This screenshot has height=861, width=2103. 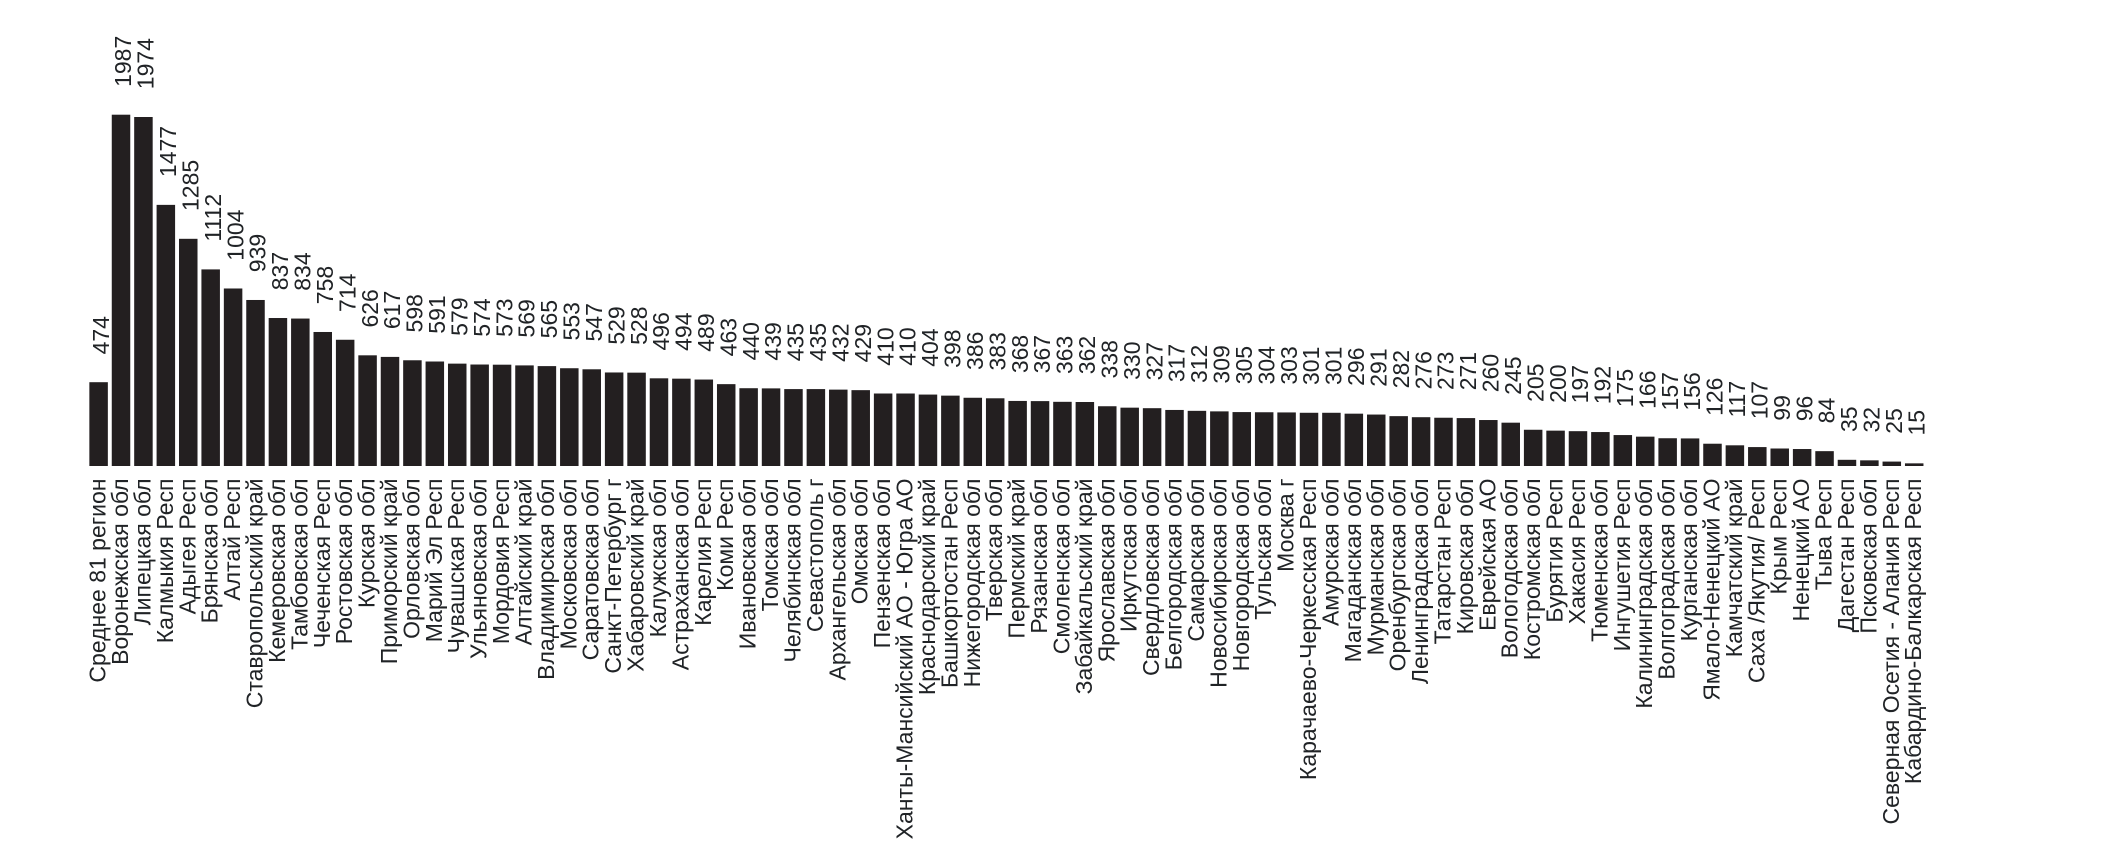 What do you see at coordinates (1263, 549) in the screenshot?
I see `svg-text: Тульская обл` at bounding box center [1263, 549].